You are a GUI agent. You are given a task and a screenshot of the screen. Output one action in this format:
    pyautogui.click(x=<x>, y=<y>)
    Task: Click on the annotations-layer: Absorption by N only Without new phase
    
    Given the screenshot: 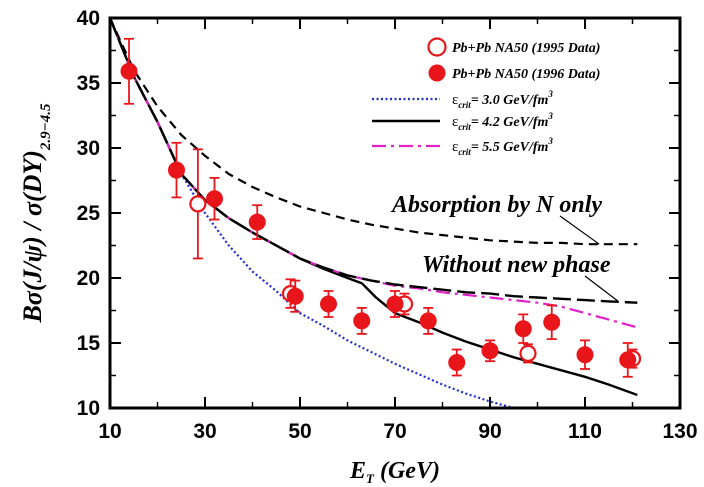 What is the action you would take?
    pyautogui.click(x=504, y=247)
    